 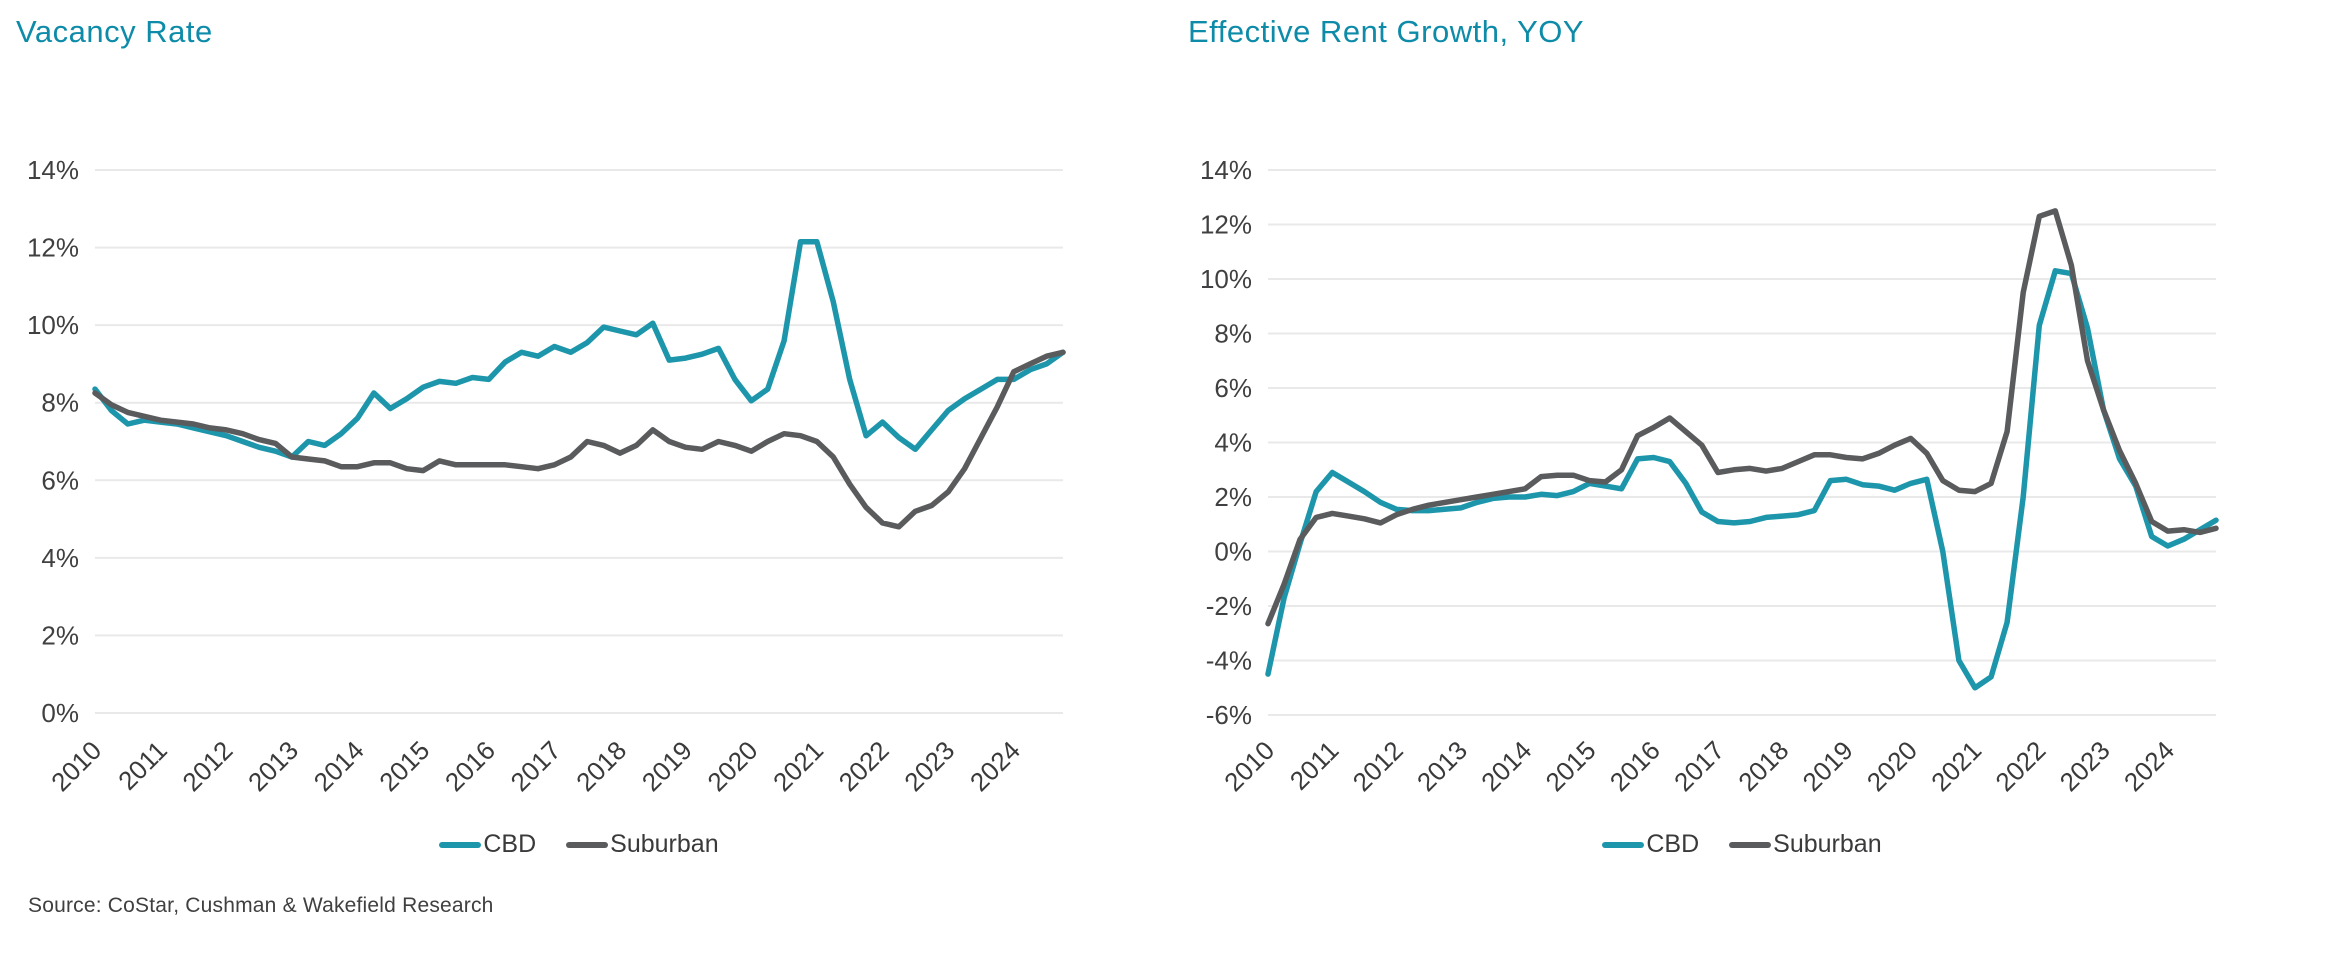 I want to click on cbd-line, so click(x=579, y=349).